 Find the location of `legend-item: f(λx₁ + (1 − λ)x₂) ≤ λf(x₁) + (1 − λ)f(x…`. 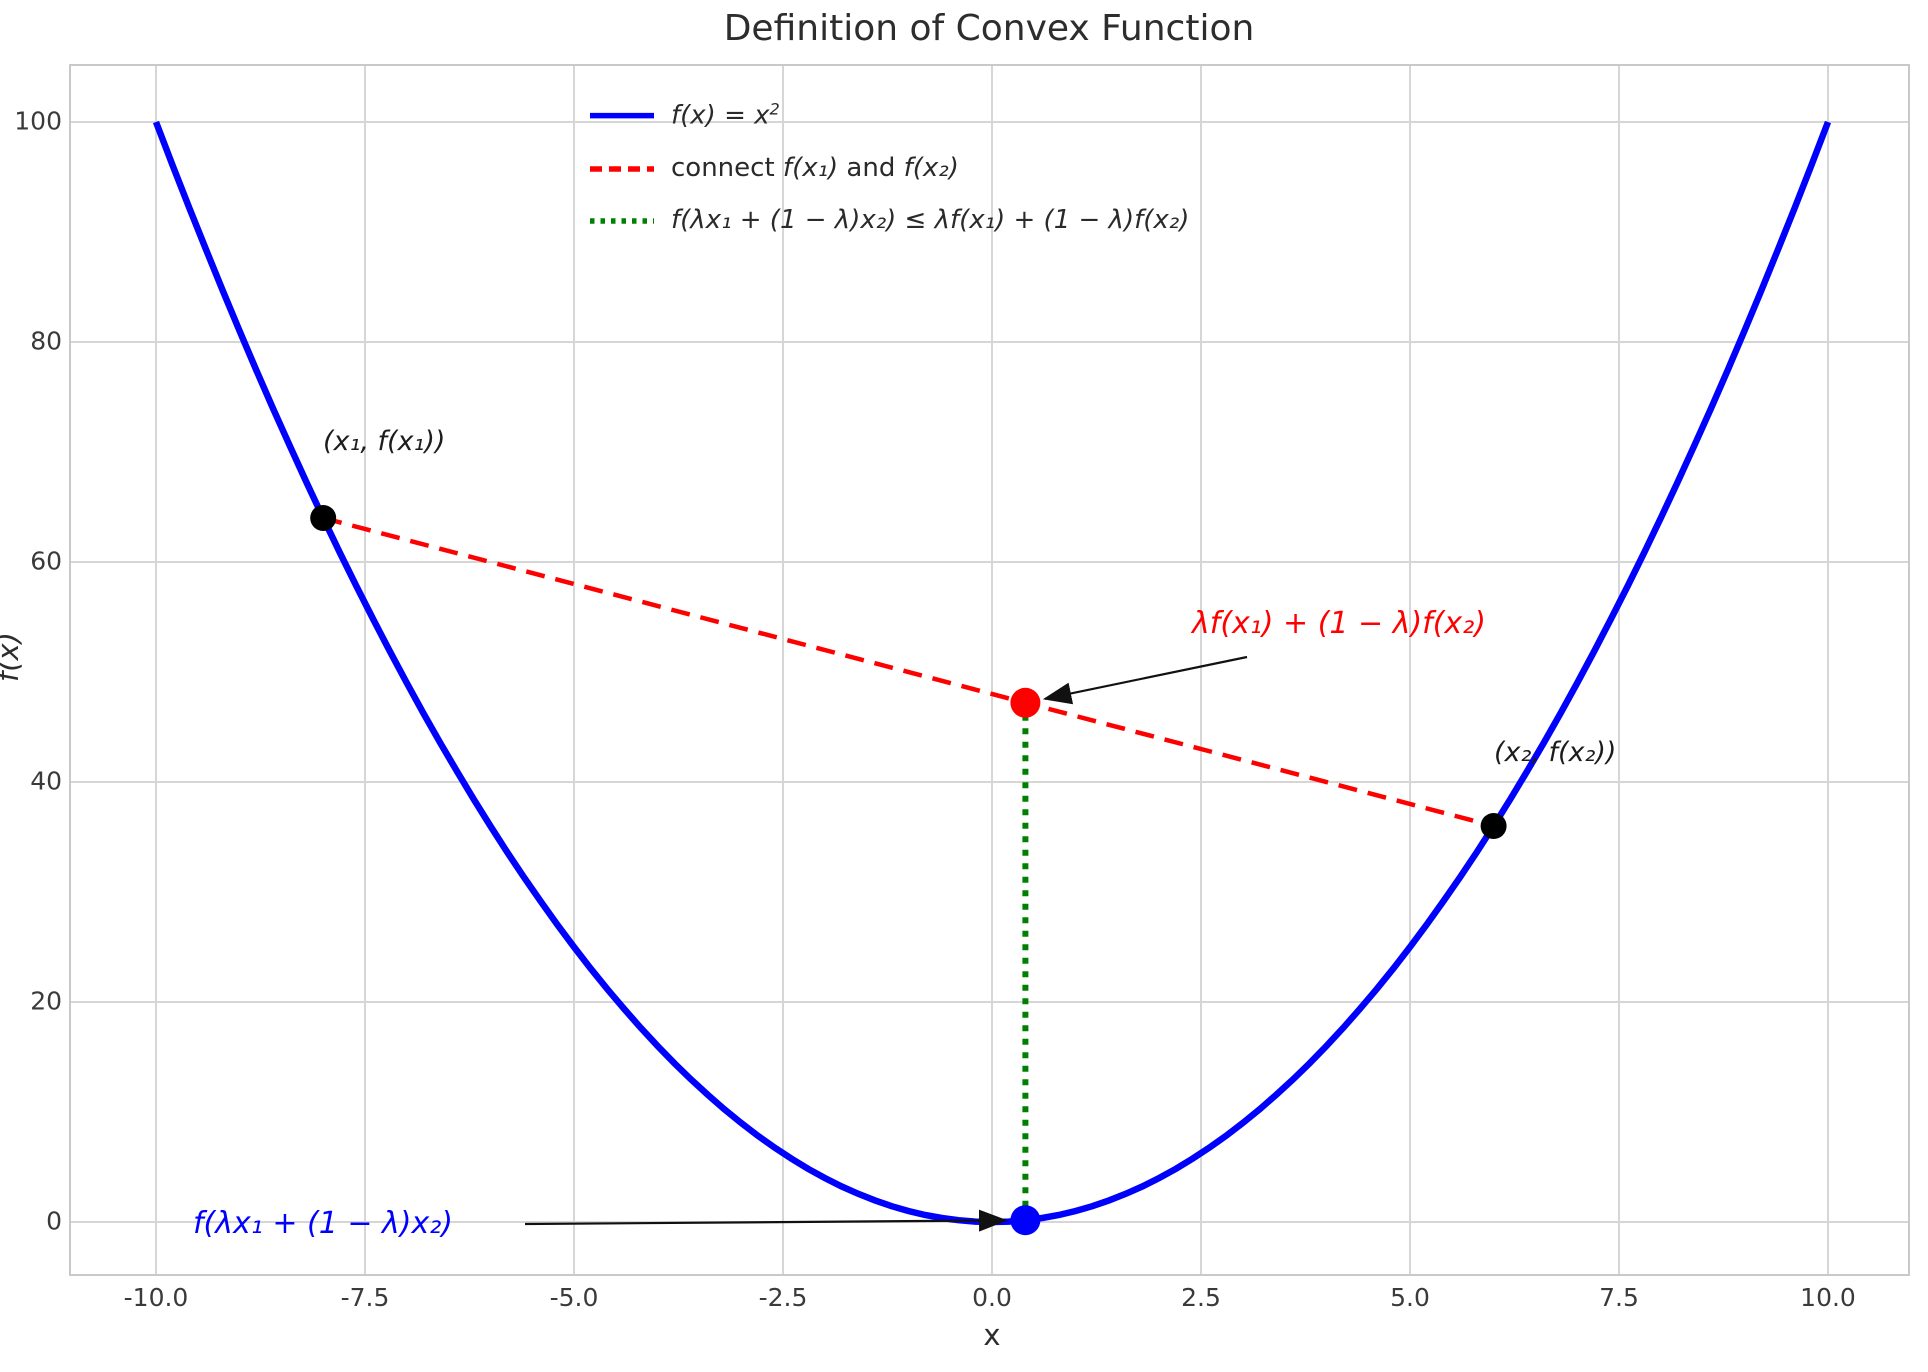

legend-item: f(λx₁ + (1 − λ)x₂) ≤ λf(x₁) + (1 − λ)f(x… is located at coordinates (888, 220).